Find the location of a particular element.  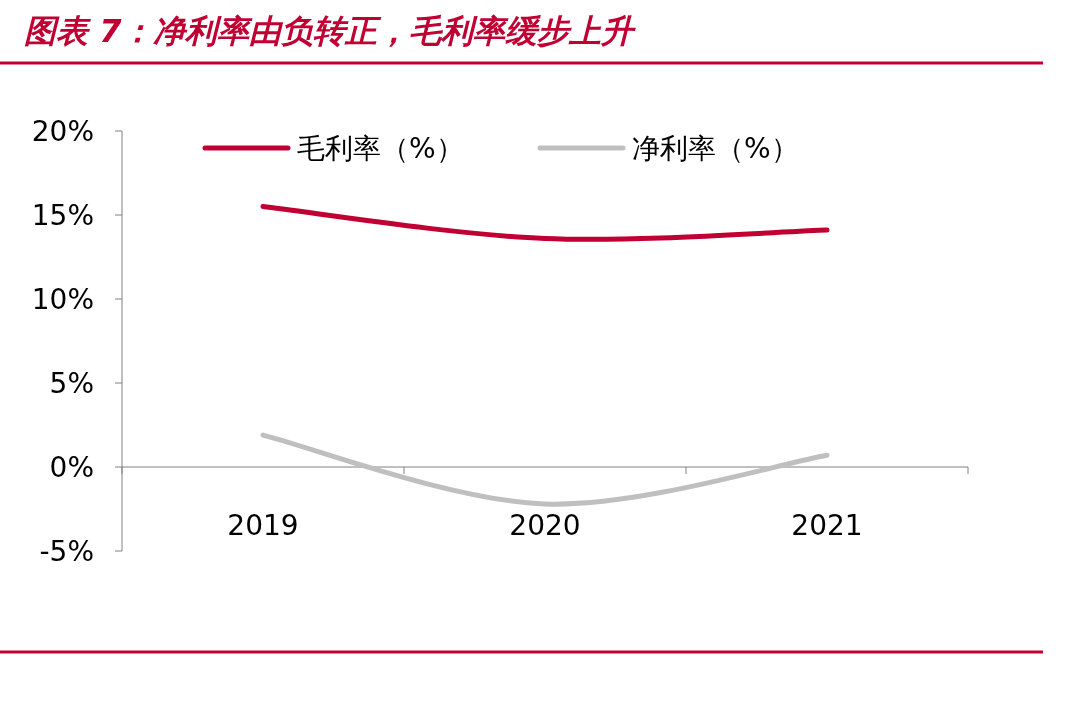

y-tick-label: 15% is located at coordinates (62, 215).